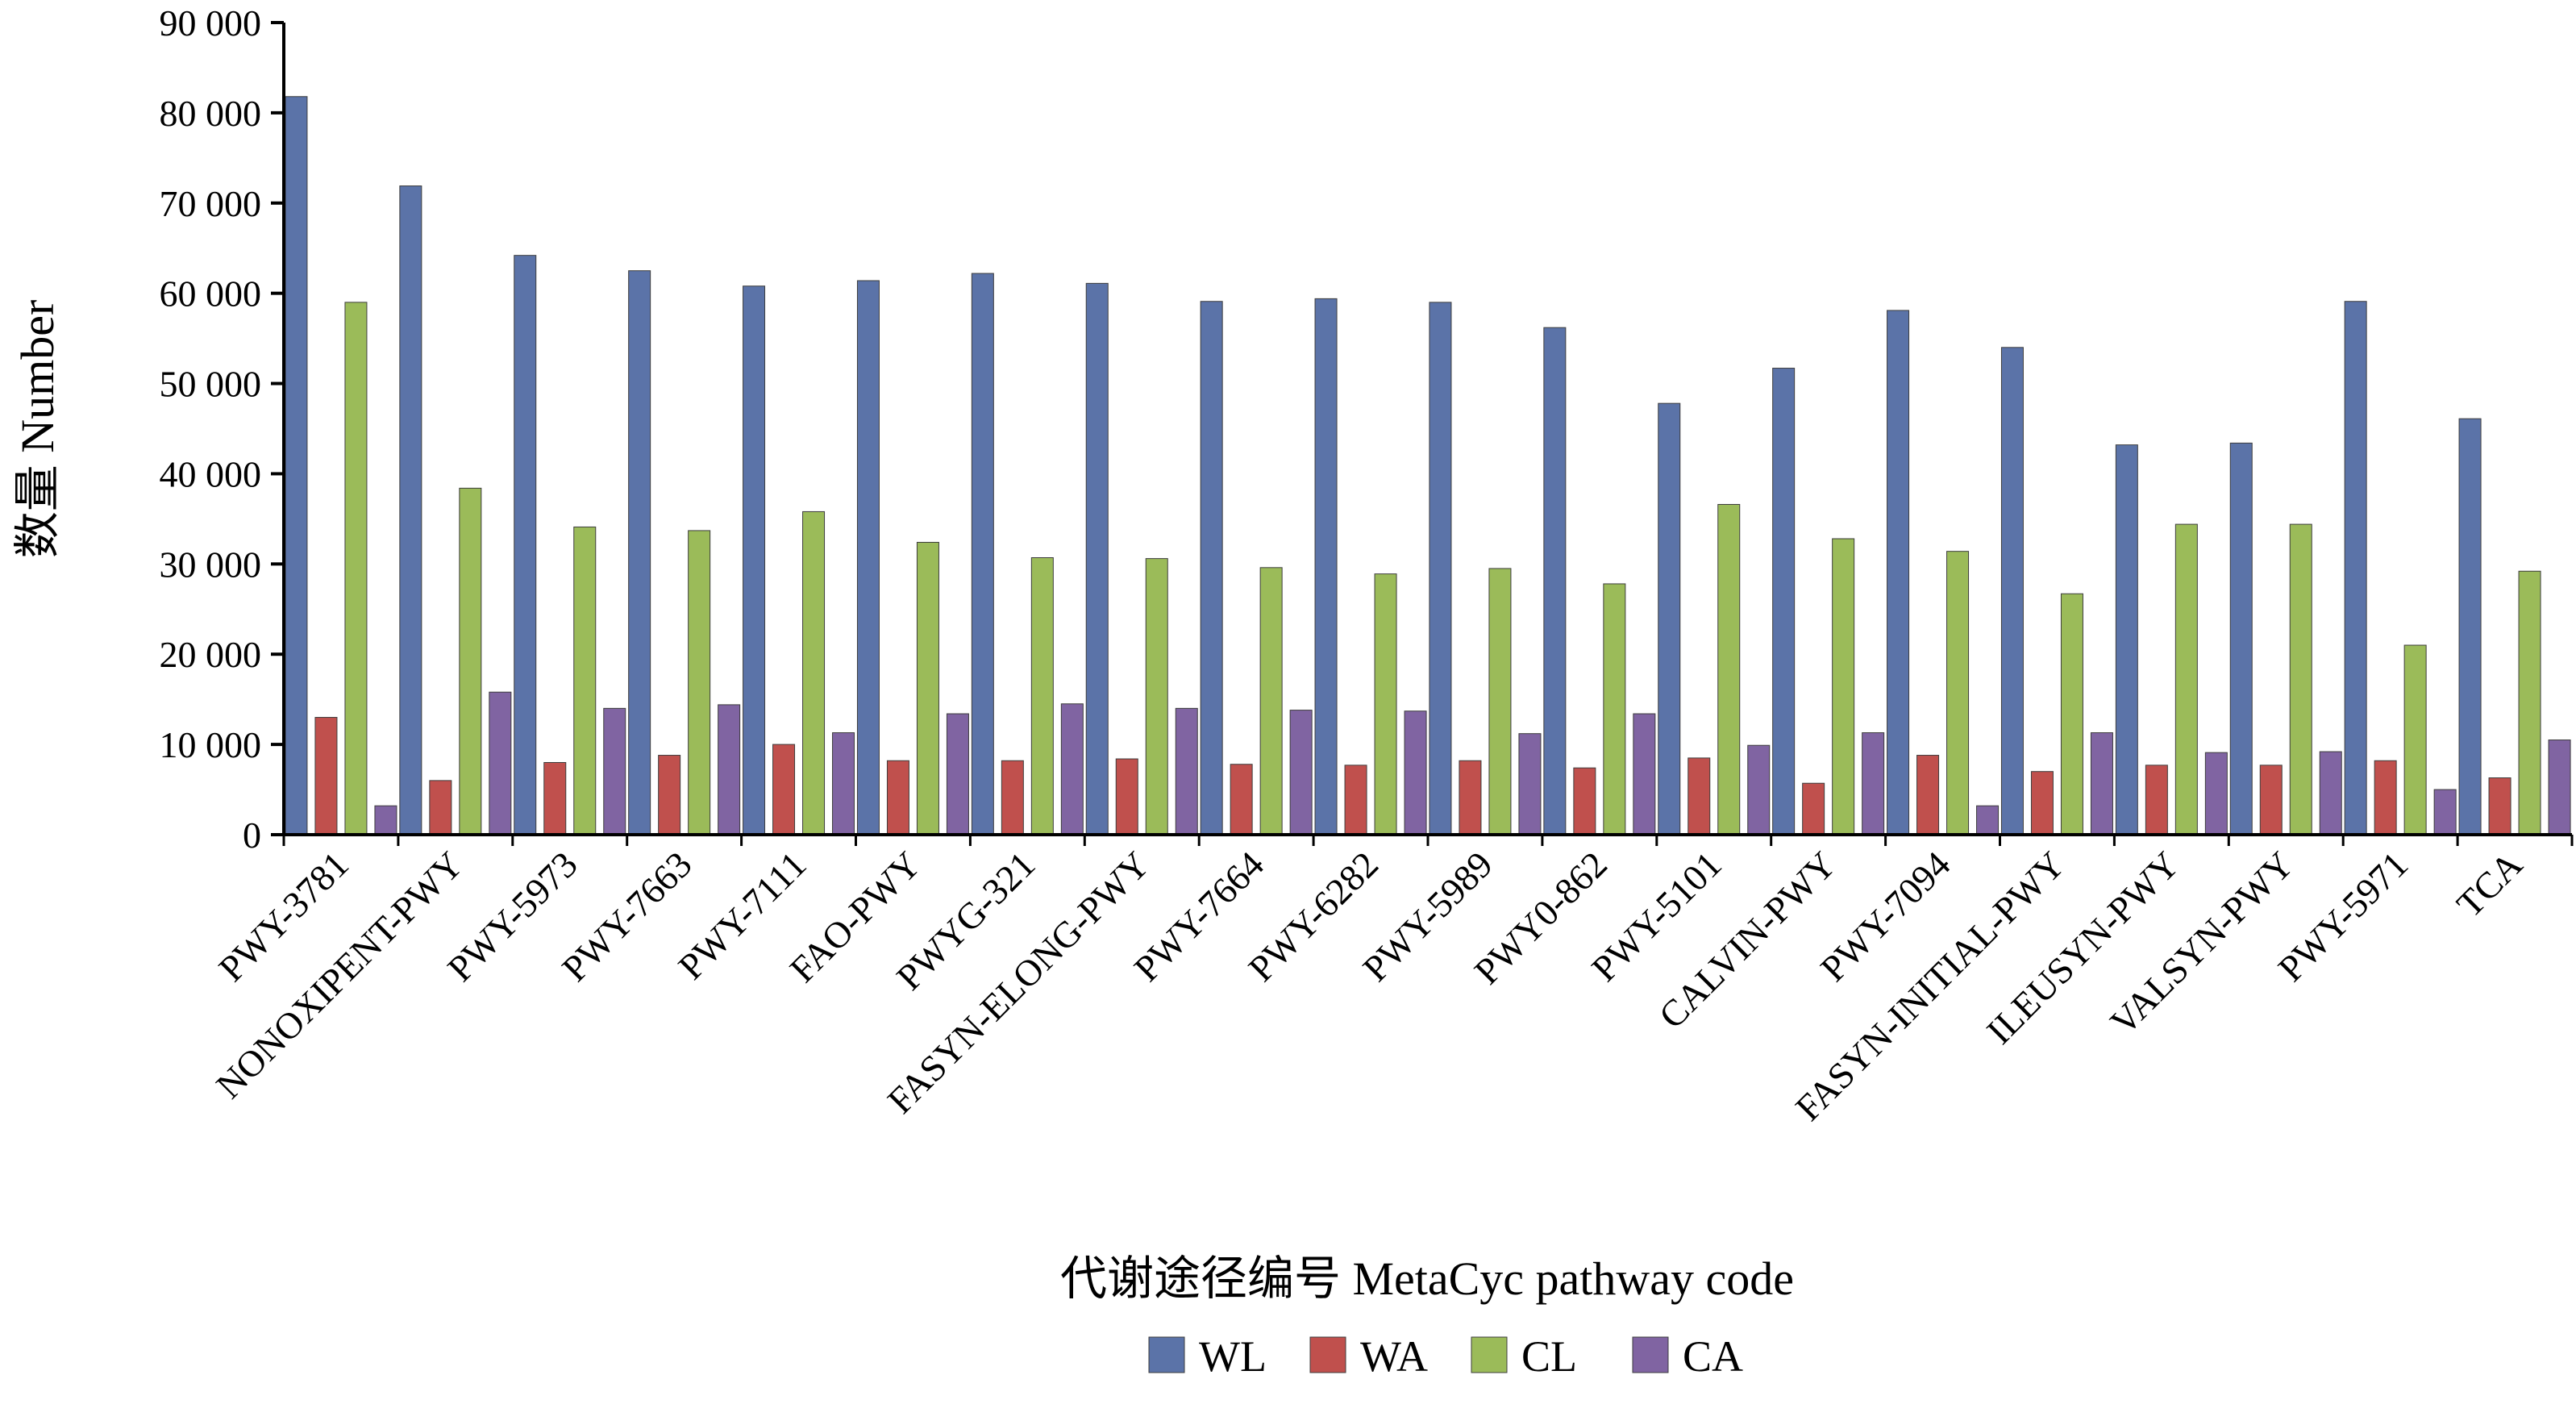  Describe the element at coordinates (1713, 1356) in the screenshot. I see `legend-label-ca: CA` at that location.